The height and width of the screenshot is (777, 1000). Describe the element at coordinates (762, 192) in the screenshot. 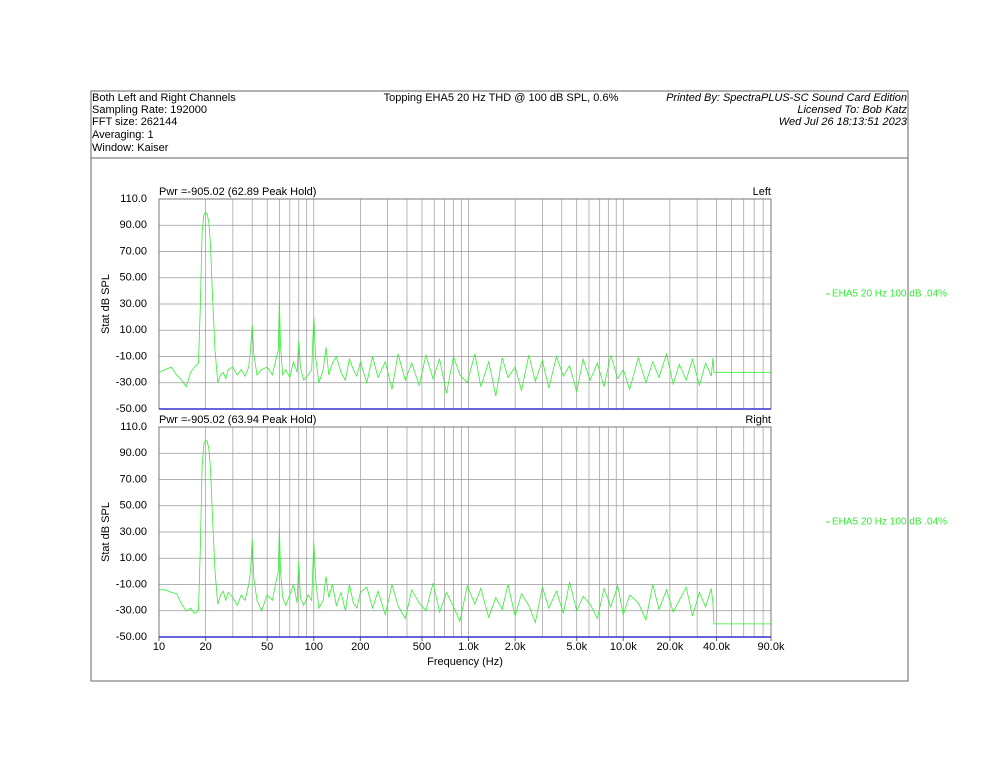

I see `channel-label: Left` at that location.